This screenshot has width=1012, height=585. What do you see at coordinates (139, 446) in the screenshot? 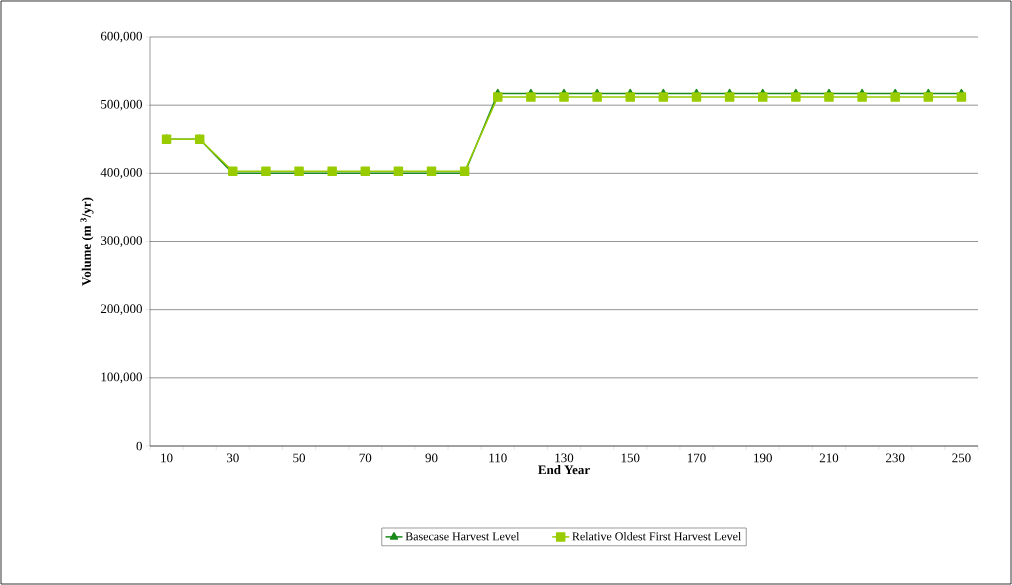
I see `y-tick-label: 0` at bounding box center [139, 446].